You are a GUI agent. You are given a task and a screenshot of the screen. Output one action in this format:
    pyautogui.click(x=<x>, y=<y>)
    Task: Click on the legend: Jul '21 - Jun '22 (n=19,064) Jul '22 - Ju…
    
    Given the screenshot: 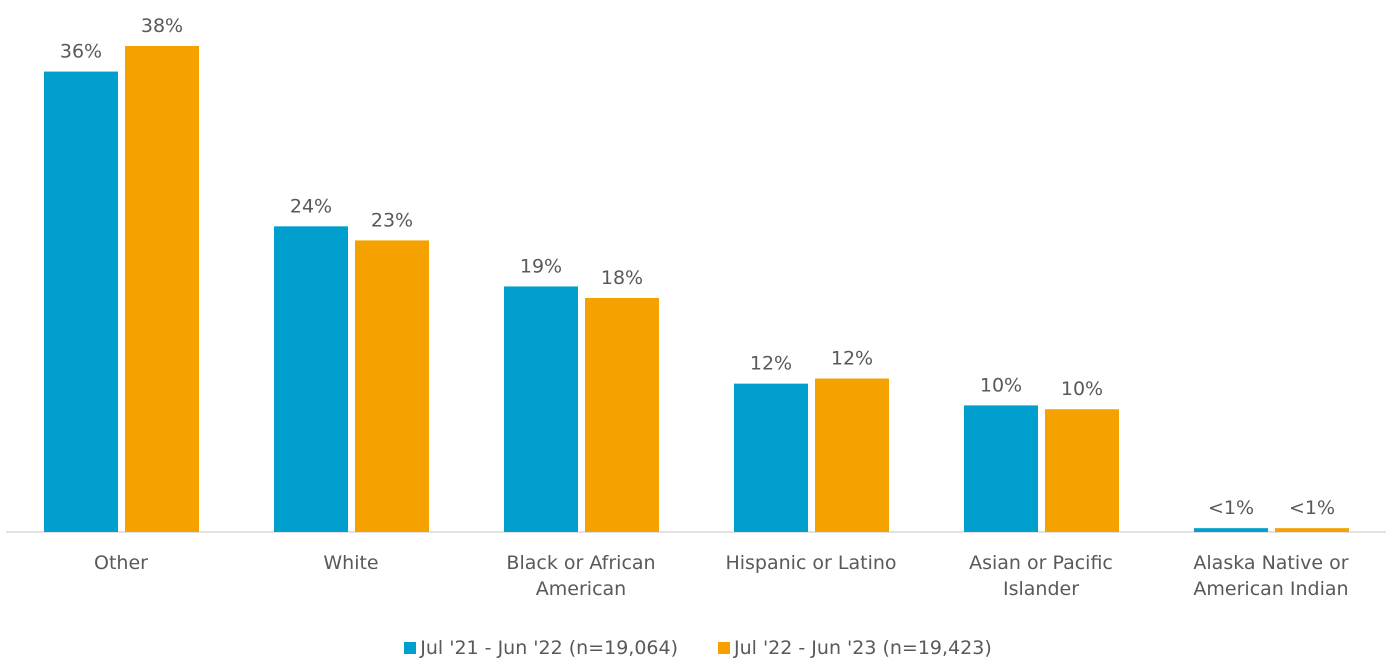 What is the action you would take?
    pyautogui.click(x=698, y=648)
    